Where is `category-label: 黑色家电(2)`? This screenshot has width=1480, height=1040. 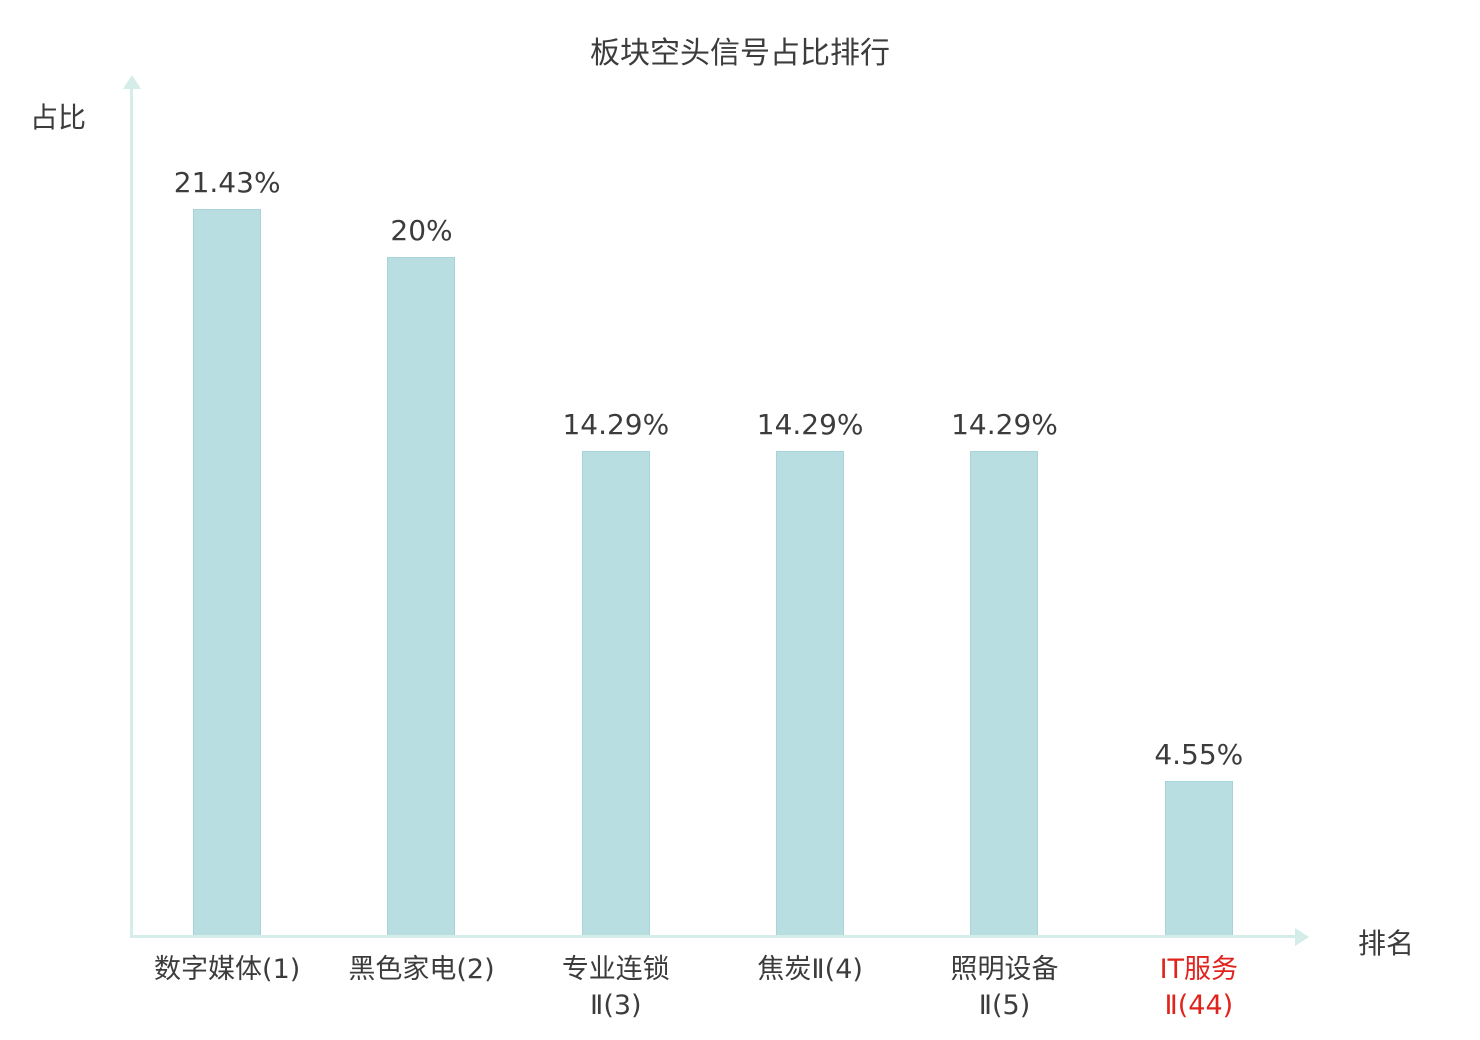
category-label: 黑色家电(2) is located at coordinates (421, 969).